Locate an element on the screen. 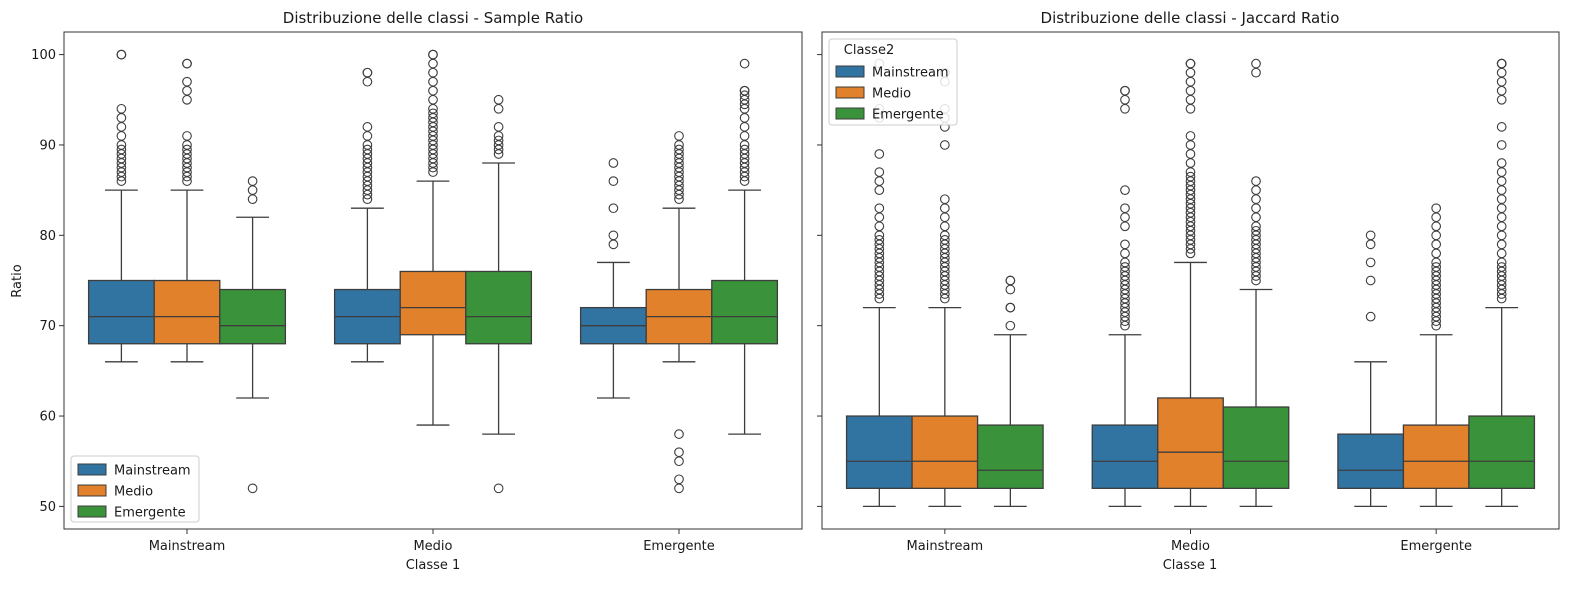 This screenshot has width=1590, height=590. legend: Classe2 Mainstream Medio Emergente is located at coordinates (893, 82).